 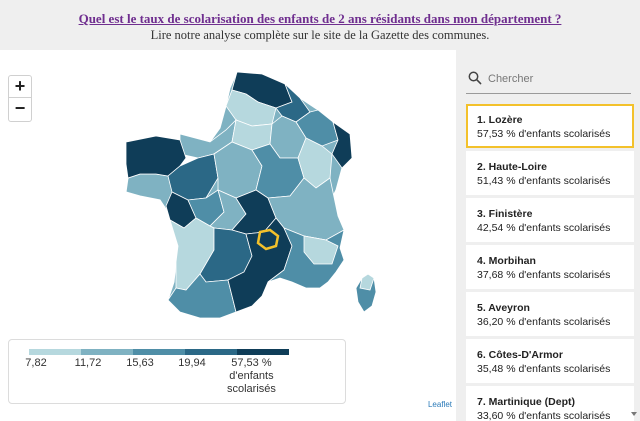 What do you see at coordinates (544, 228) in the screenshot?
I see `item-value: 42,54 % d'enfants scolarisés` at bounding box center [544, 228].